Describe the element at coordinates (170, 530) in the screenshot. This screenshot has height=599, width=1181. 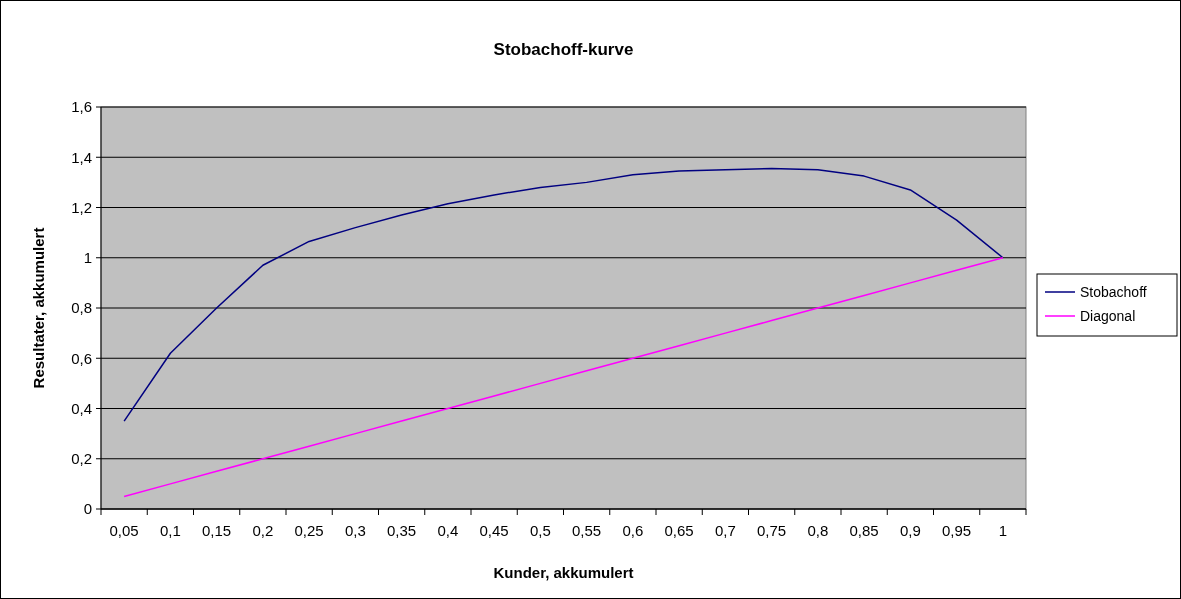
I see `x-tick-label: 0,1` at that location.